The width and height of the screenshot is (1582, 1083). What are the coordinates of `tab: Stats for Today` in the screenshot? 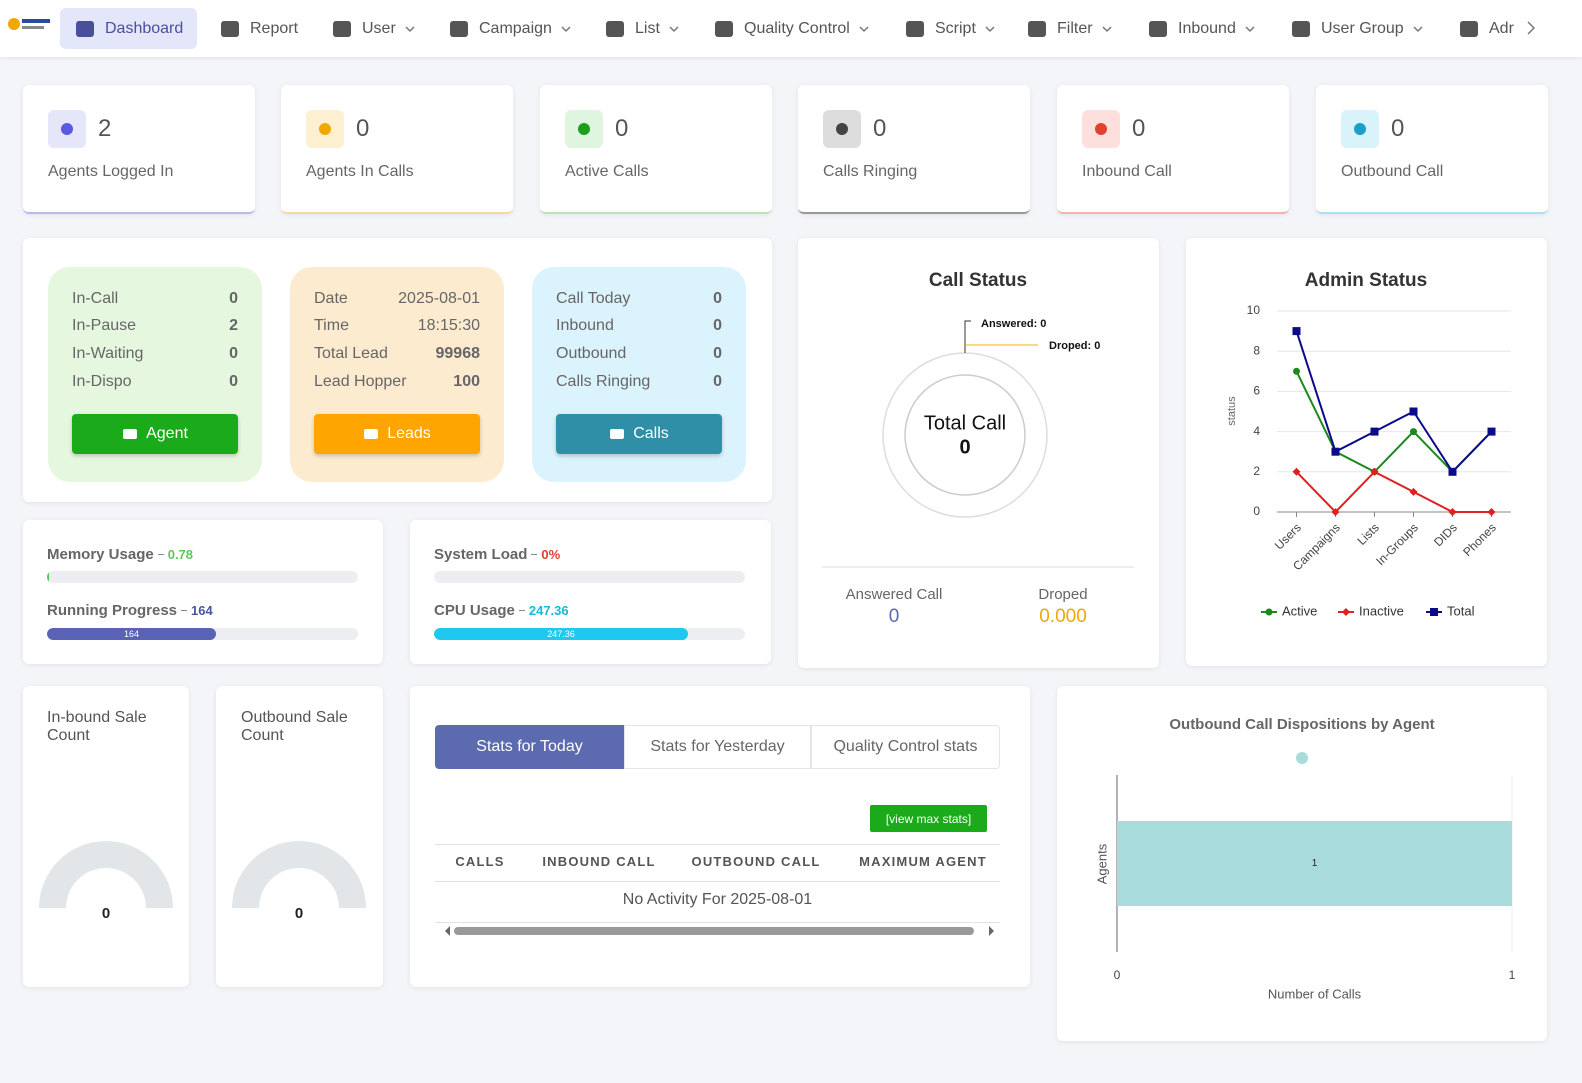 It's located at (529, 747).